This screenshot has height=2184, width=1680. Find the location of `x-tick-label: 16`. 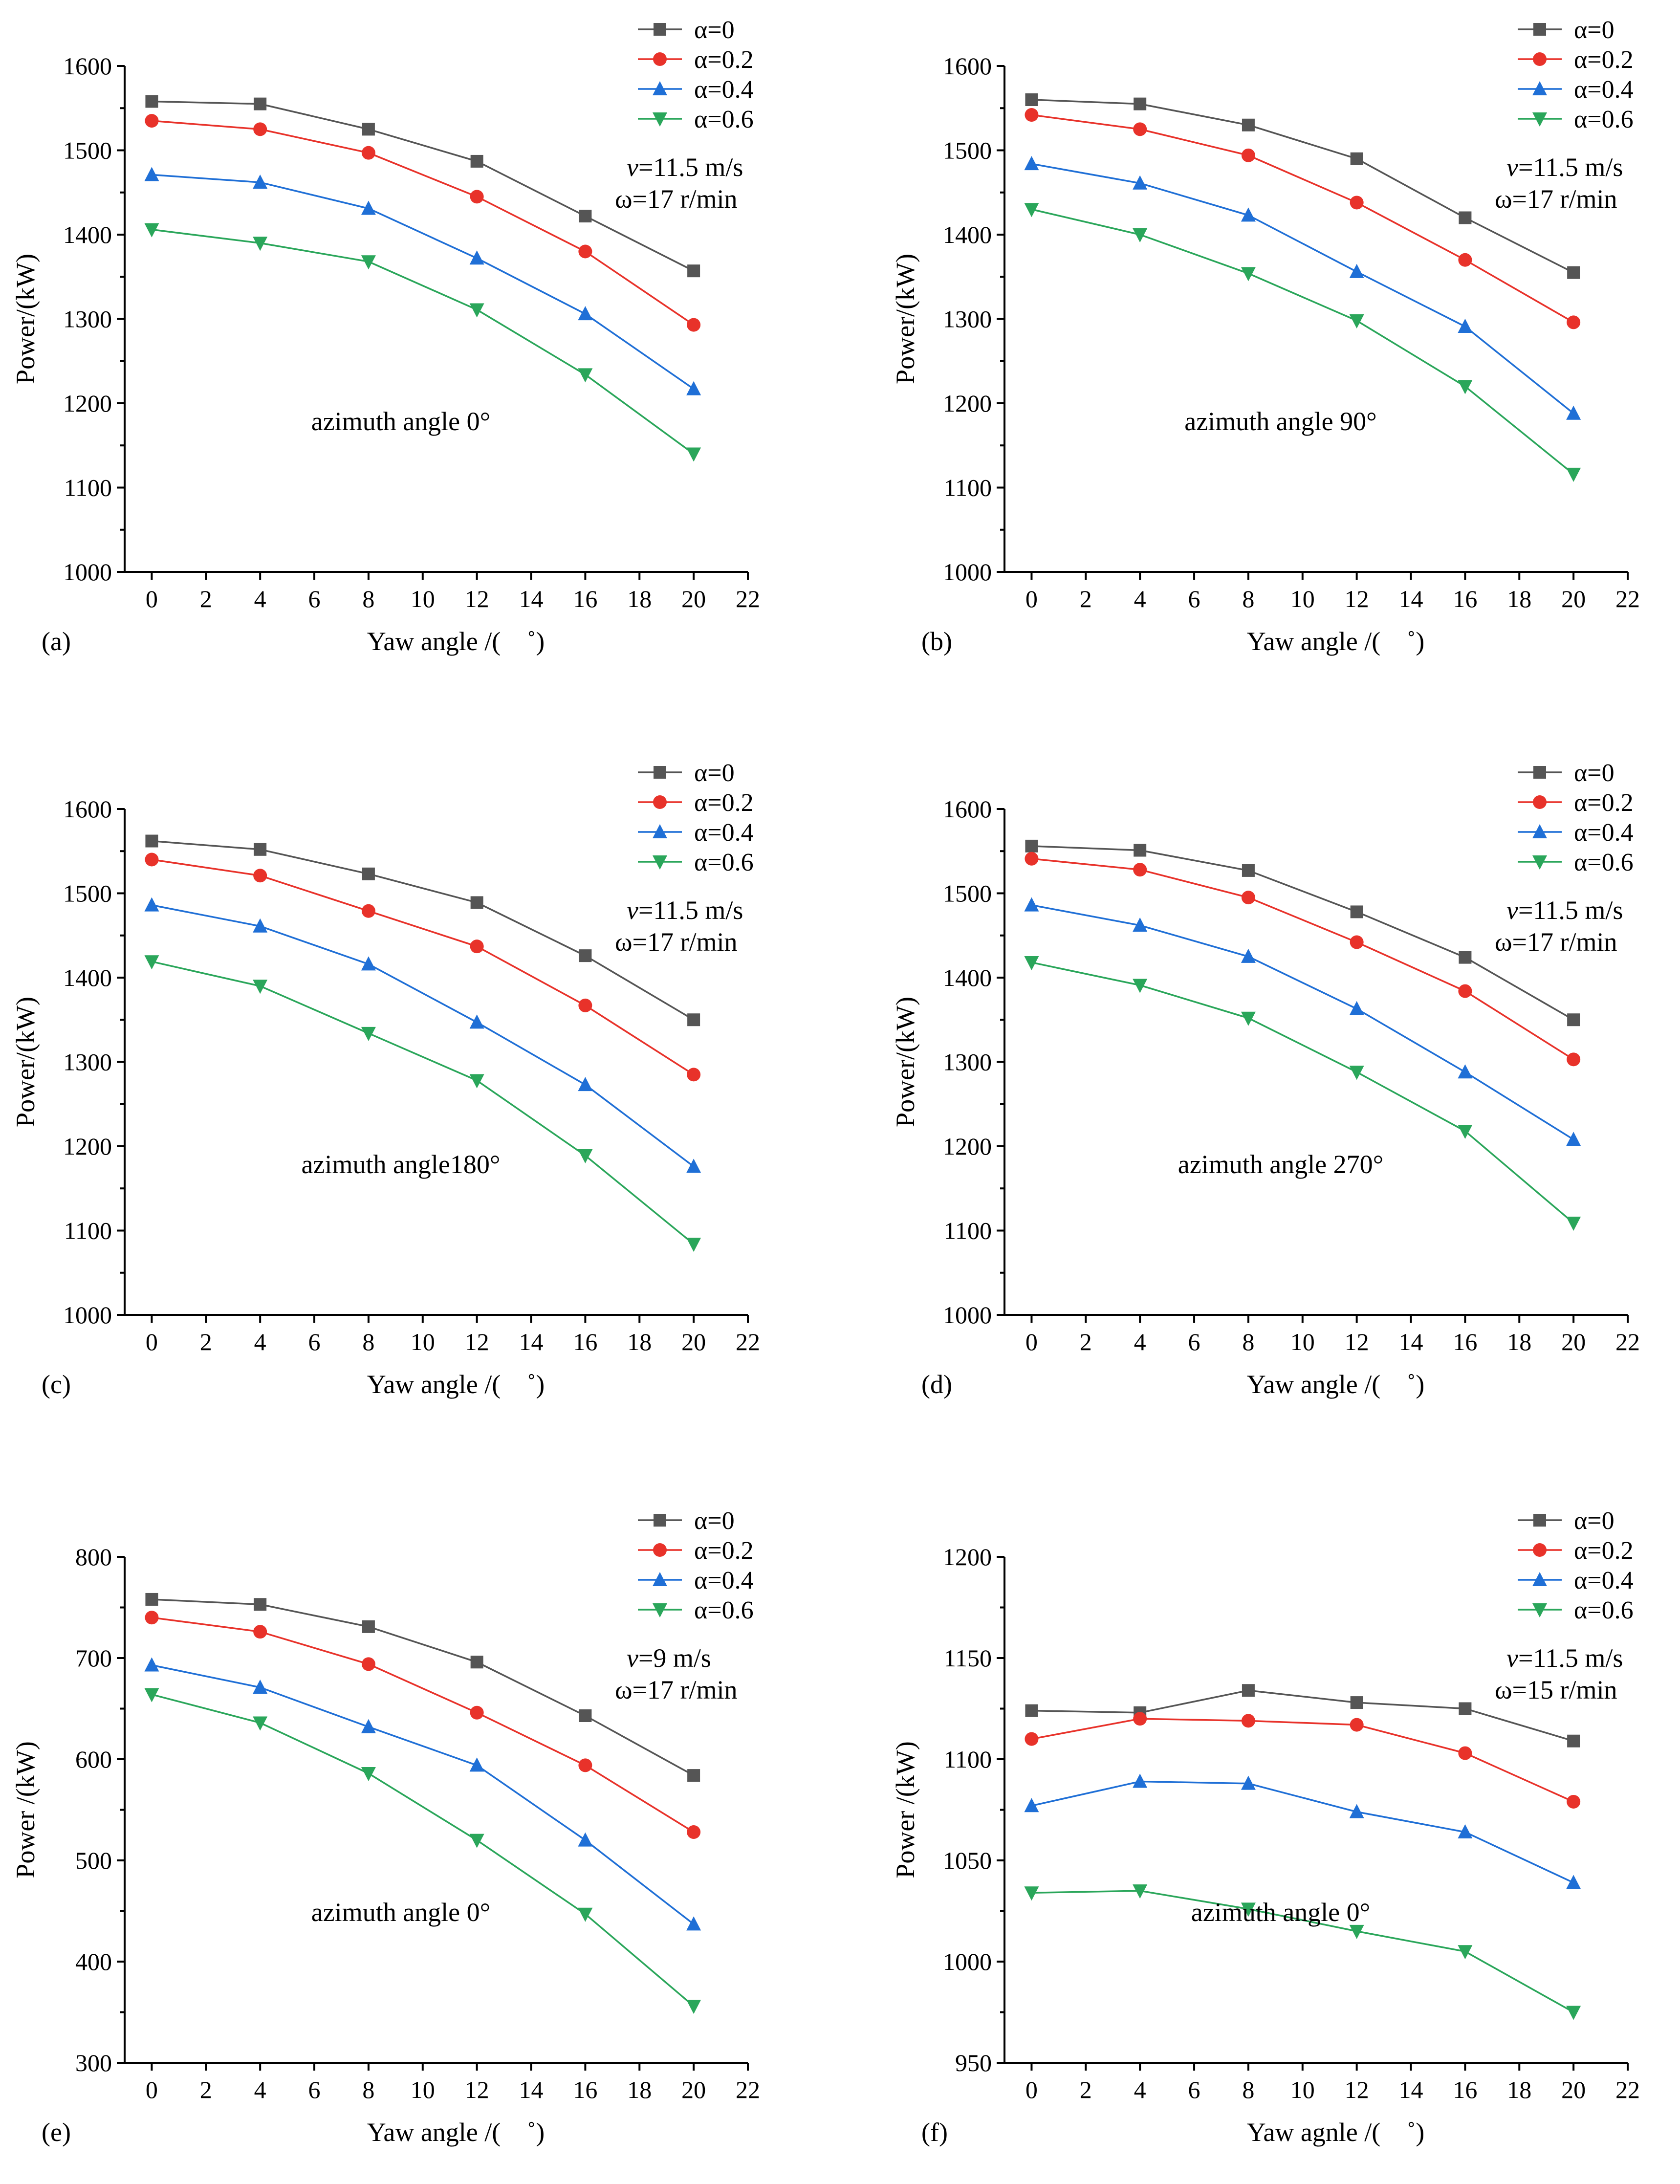

x-tick-label: 16 is located at coordinates (1465, 2089).